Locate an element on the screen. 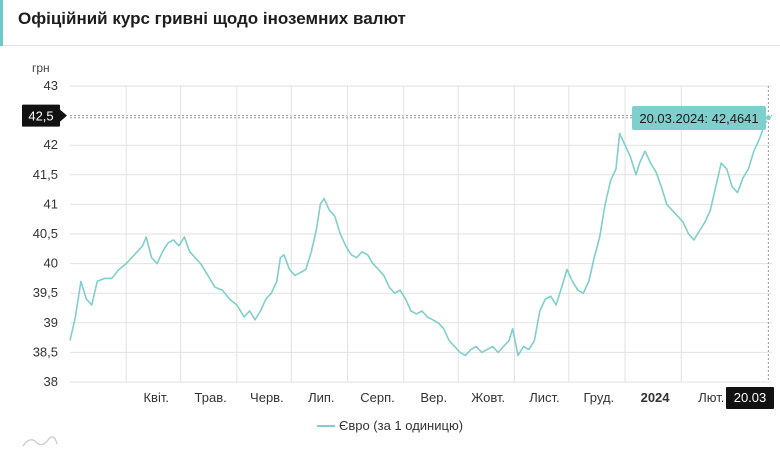  chart-logo-icon is located at coordinates (40, 441).